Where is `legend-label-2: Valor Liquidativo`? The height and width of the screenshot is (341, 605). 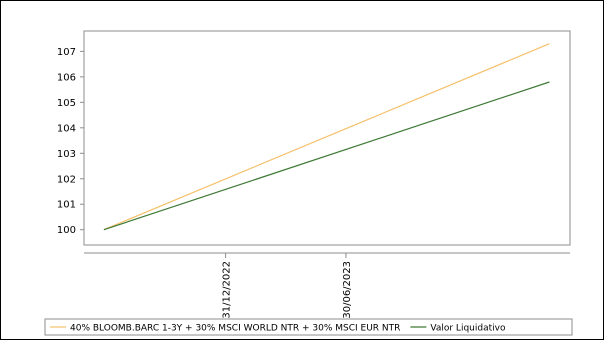
legend-label-2: Valor Liquidativo is located at coordinates (468, 329).